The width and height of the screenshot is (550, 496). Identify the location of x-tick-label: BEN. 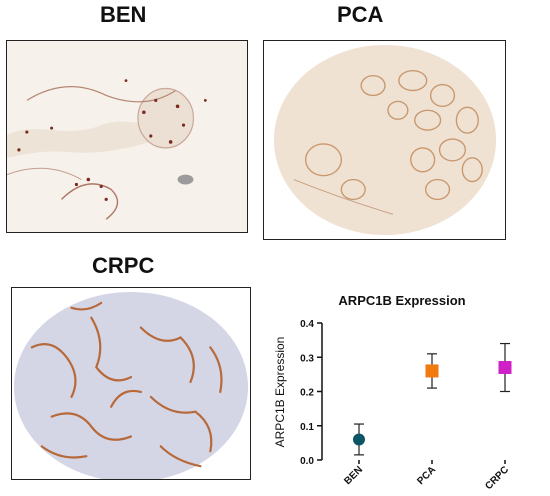
(353, 475).